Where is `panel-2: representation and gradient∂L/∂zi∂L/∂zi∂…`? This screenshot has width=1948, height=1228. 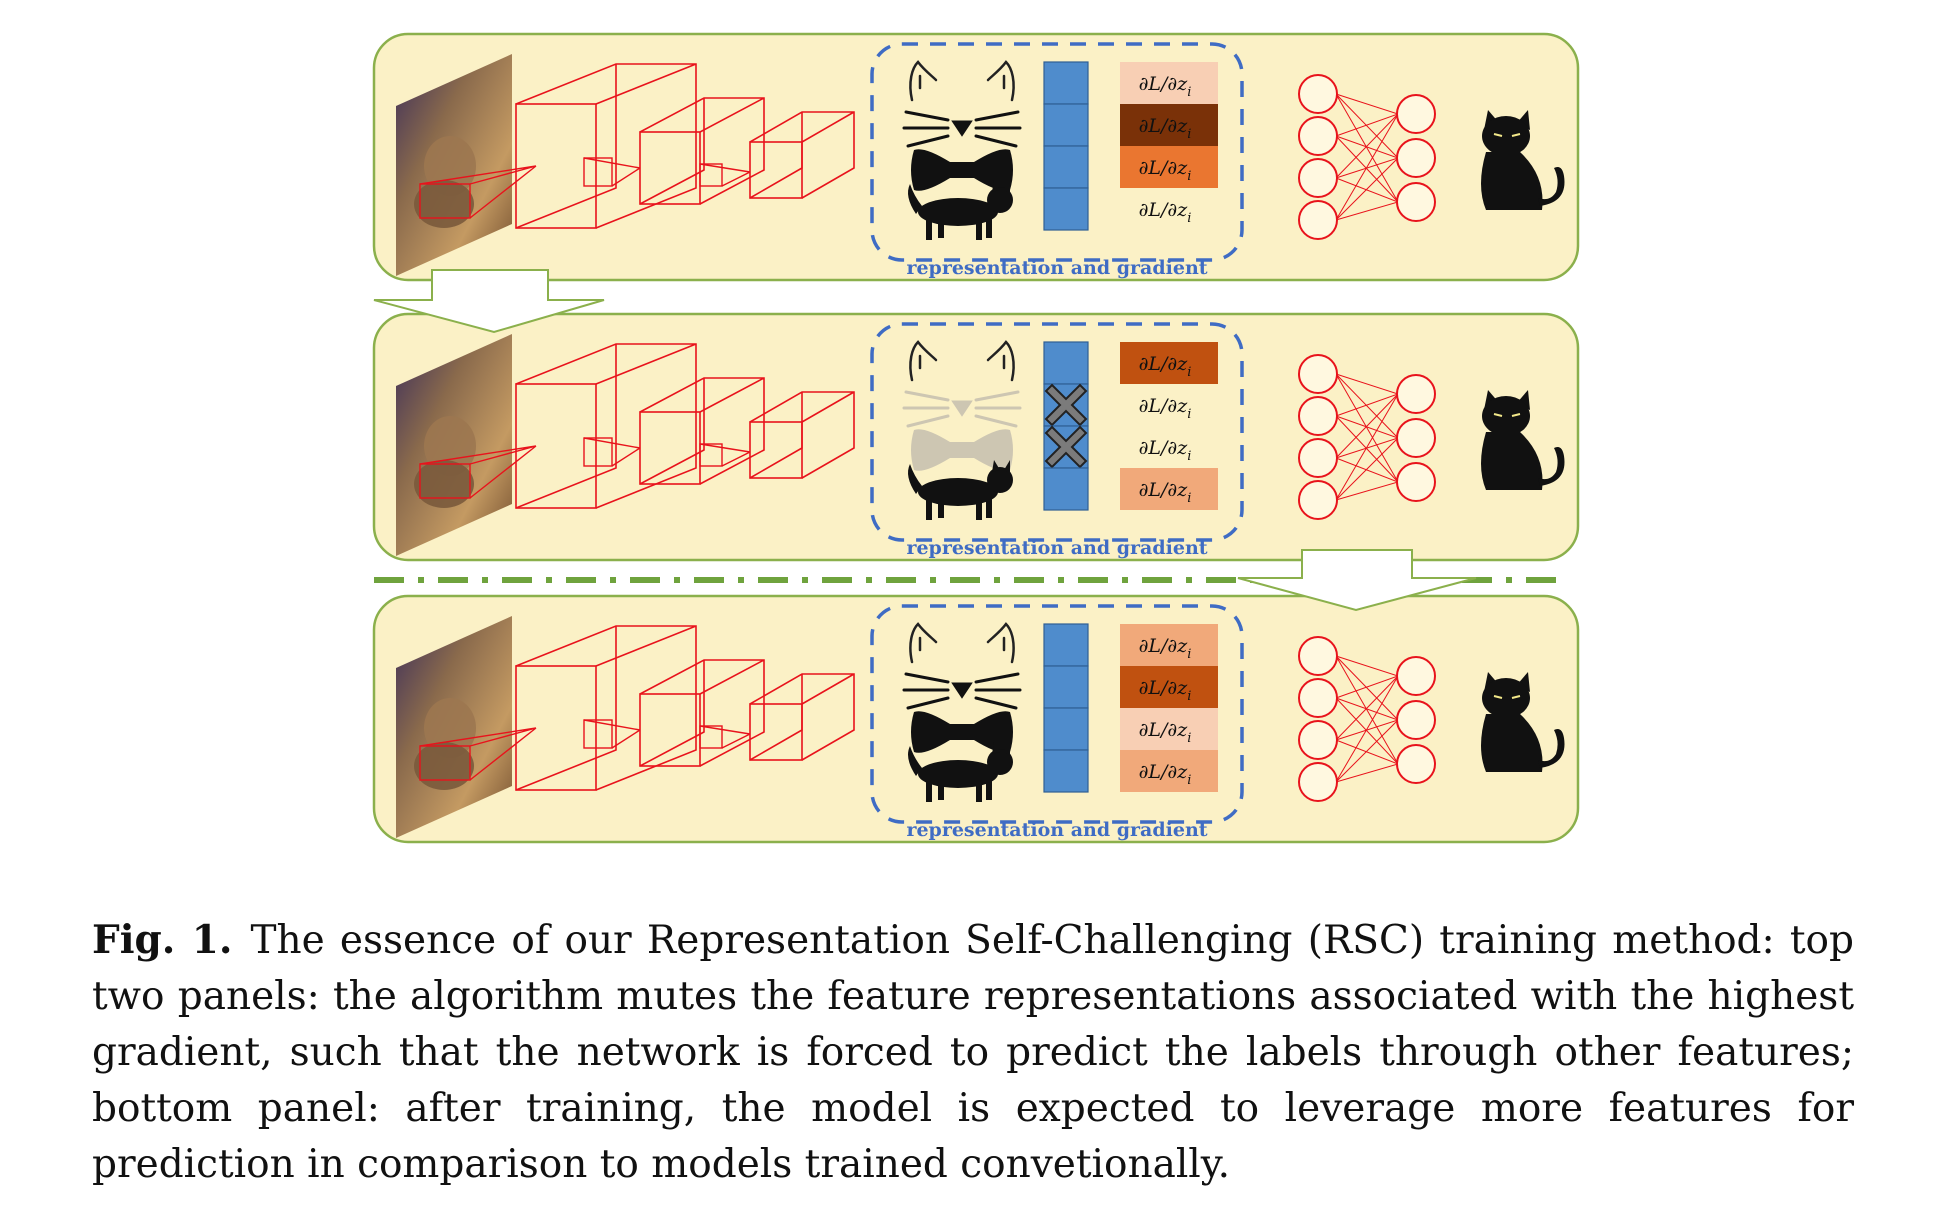
panel-2: representation and gradient∂L/∂zi∂L/∂zi∂… is located at coordinates (976, 437).